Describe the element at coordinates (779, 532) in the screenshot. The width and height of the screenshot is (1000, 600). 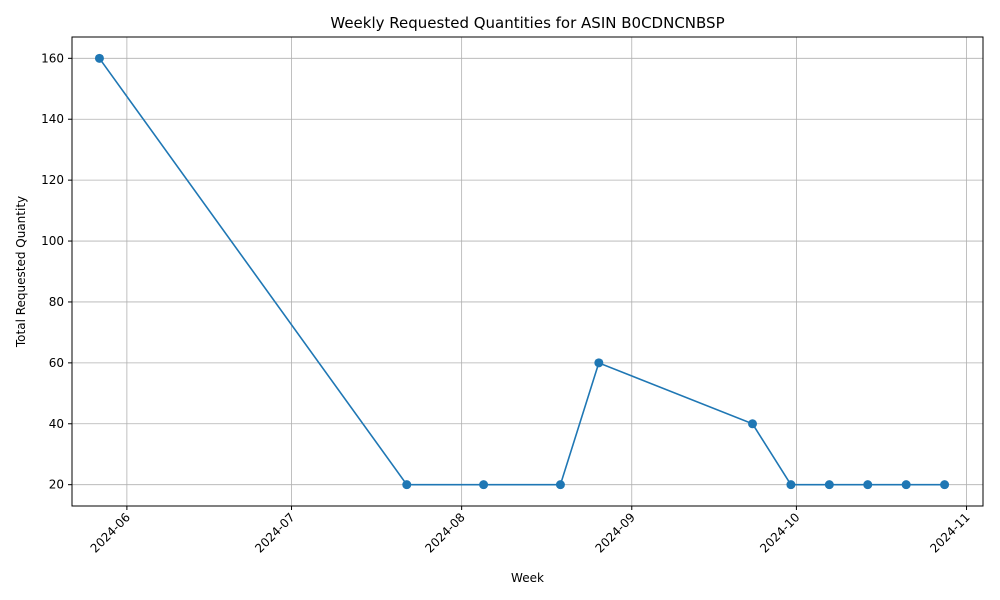
I see `x-tick-label: 2024-10` at that location.